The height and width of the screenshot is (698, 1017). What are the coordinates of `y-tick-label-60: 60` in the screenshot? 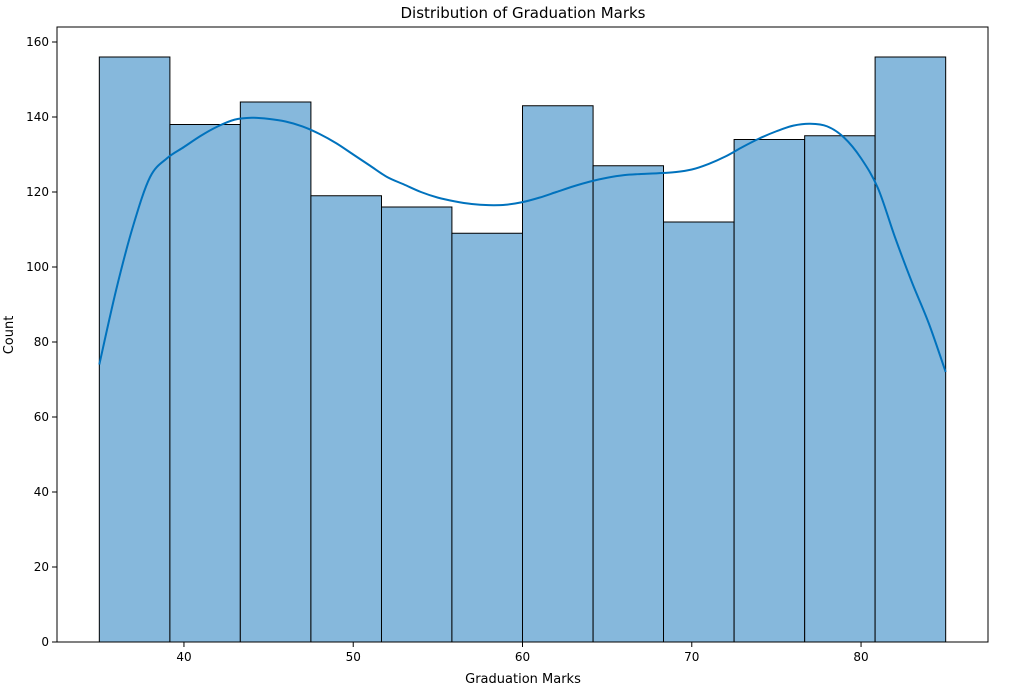 It's located at (41, 417).